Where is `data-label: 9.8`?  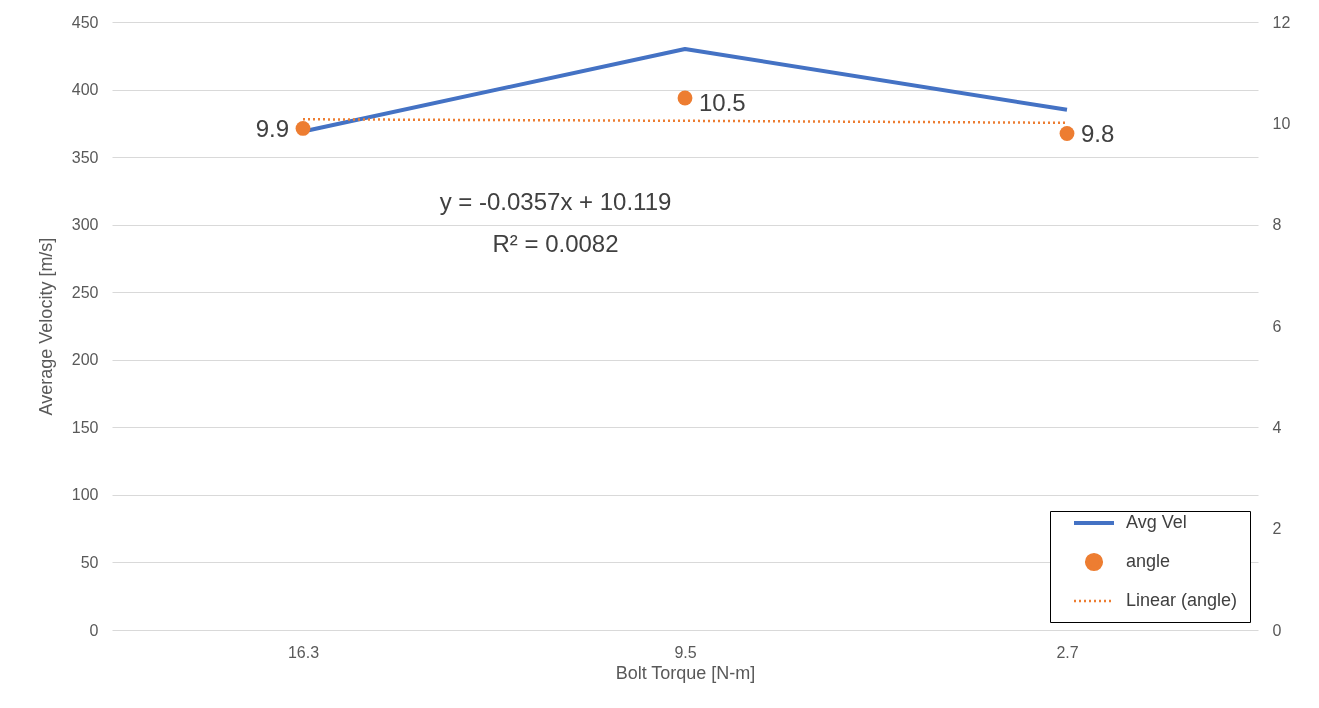
data-label: 9.8 is located at coordinates (1098, 134).